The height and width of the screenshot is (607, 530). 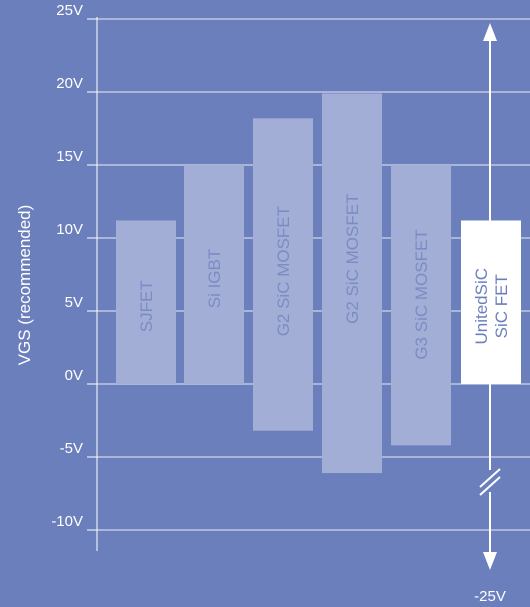 I want to click on range-arrow-up-head, so click(x=490, y=32).